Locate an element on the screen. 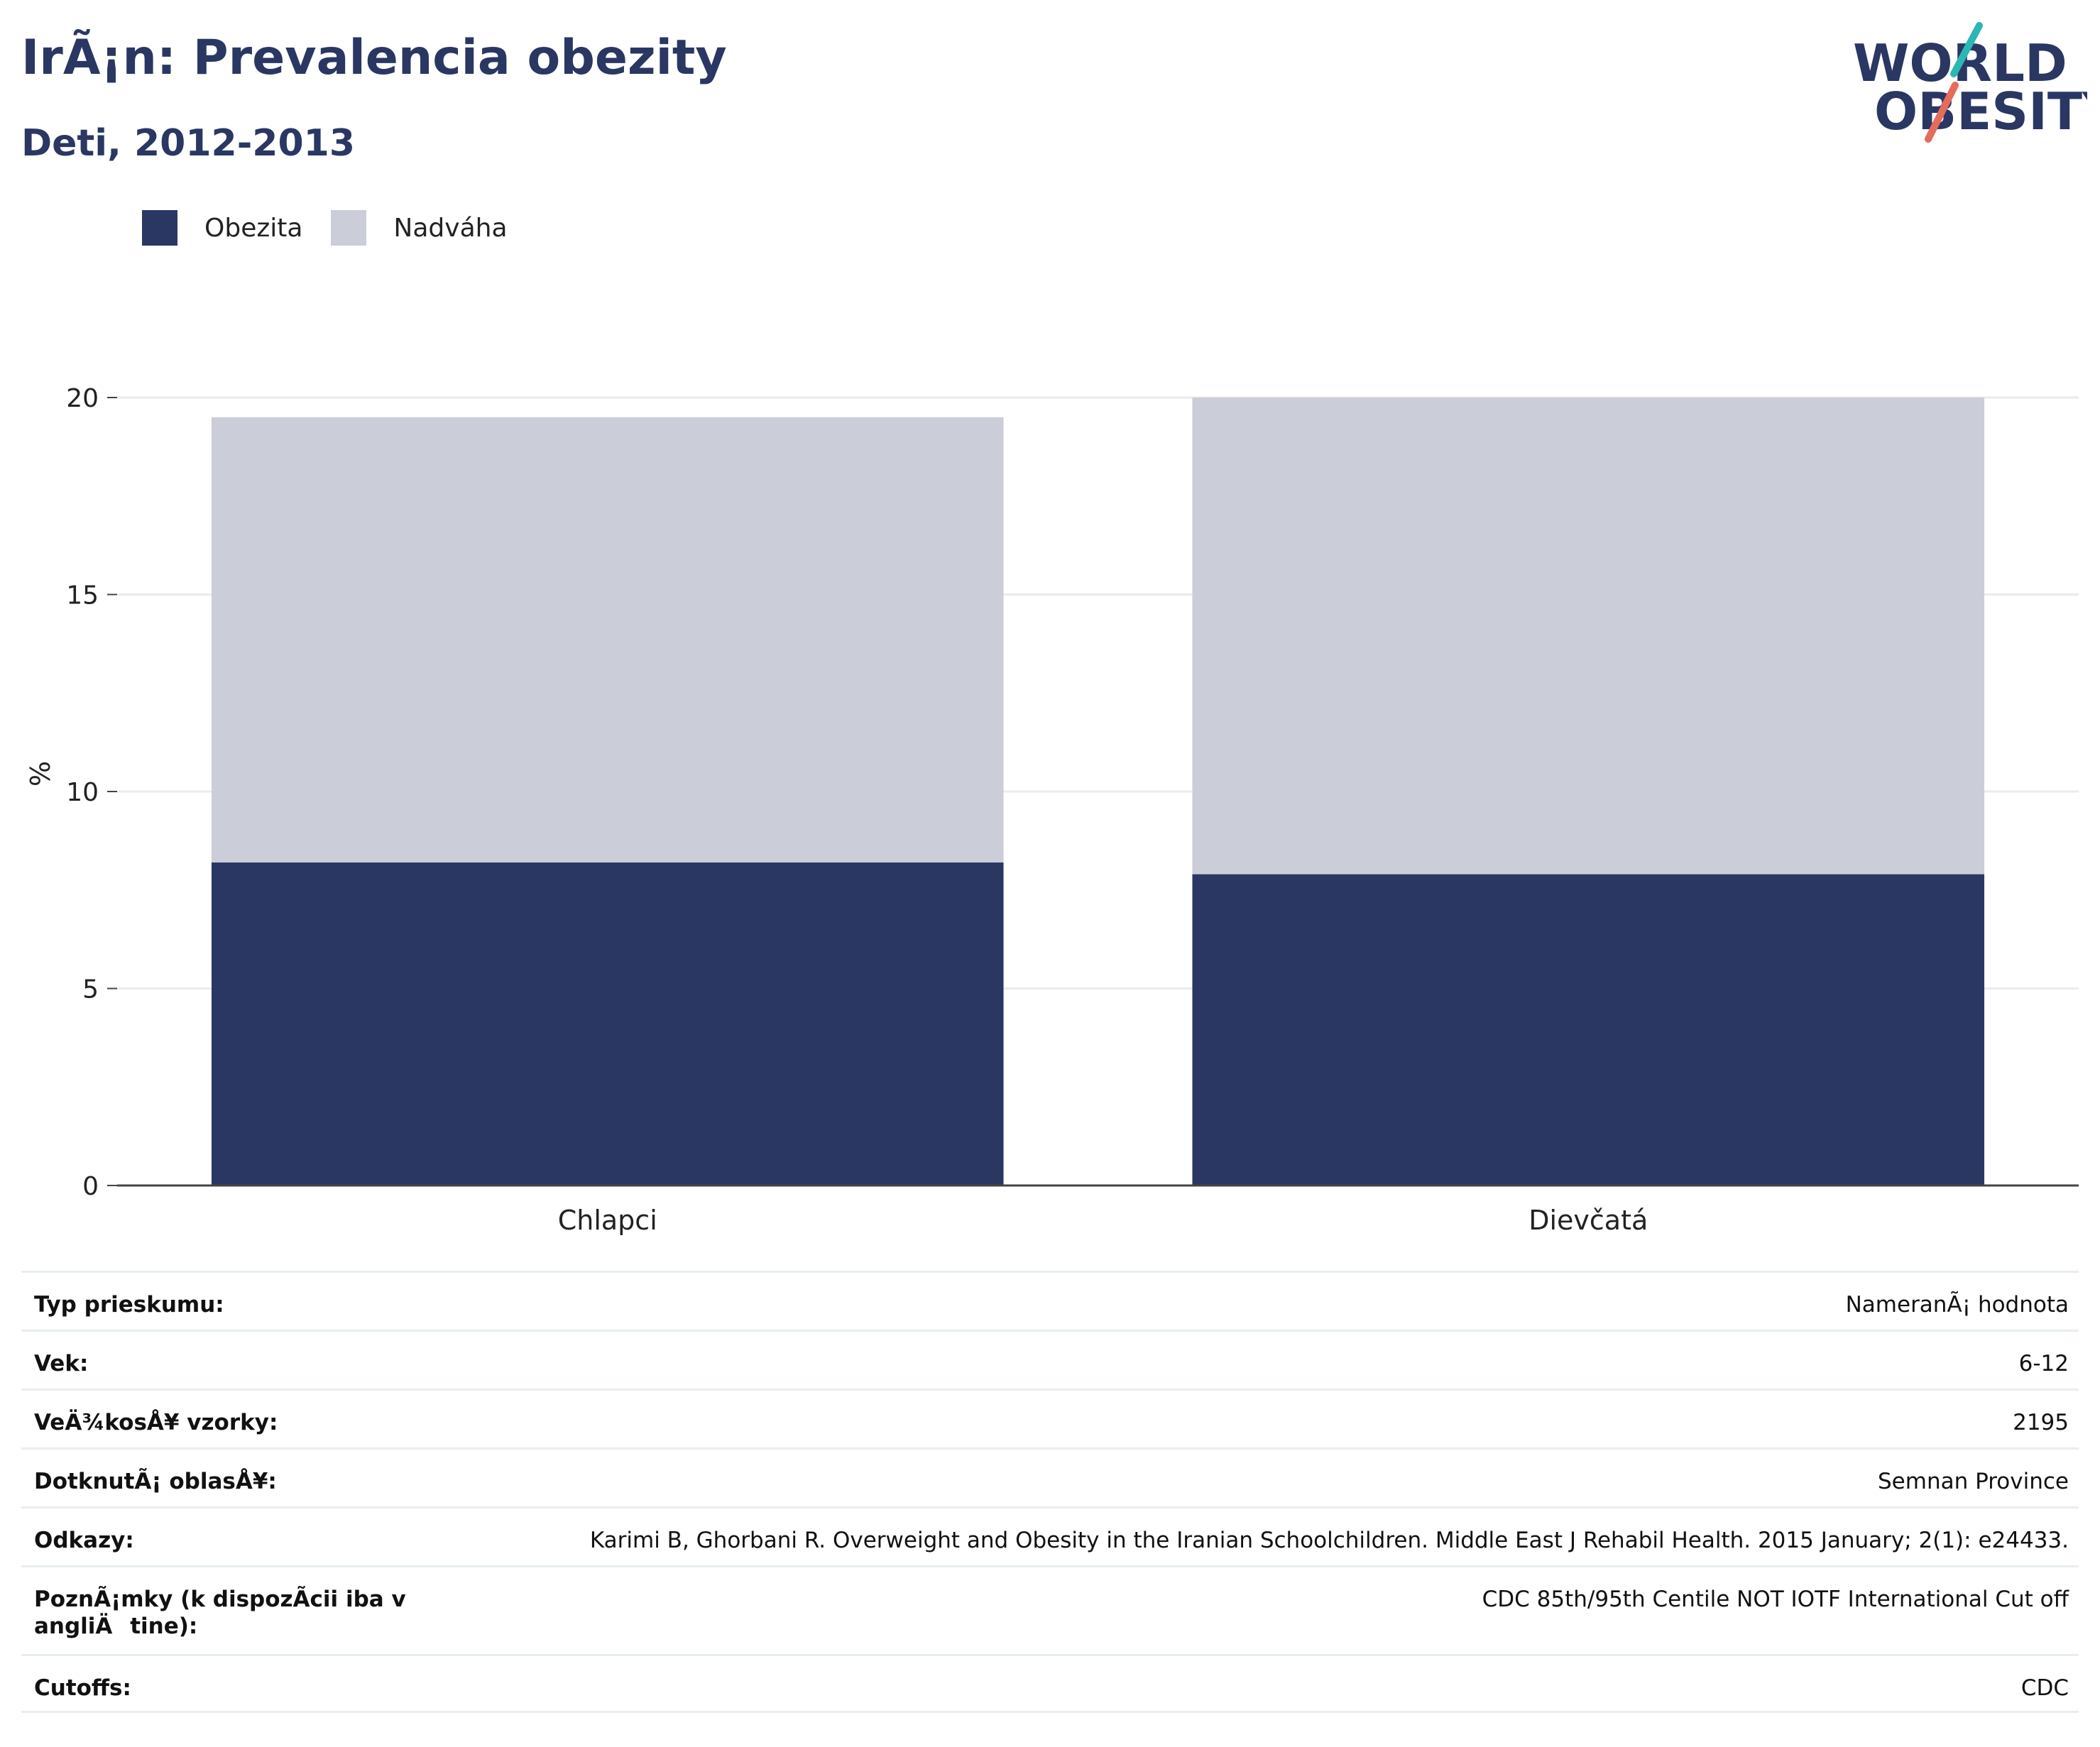 This screenshot has height=1747, width=2100. info-row-age: Vek: 6-12 is located at coordinates (1050, 1359).